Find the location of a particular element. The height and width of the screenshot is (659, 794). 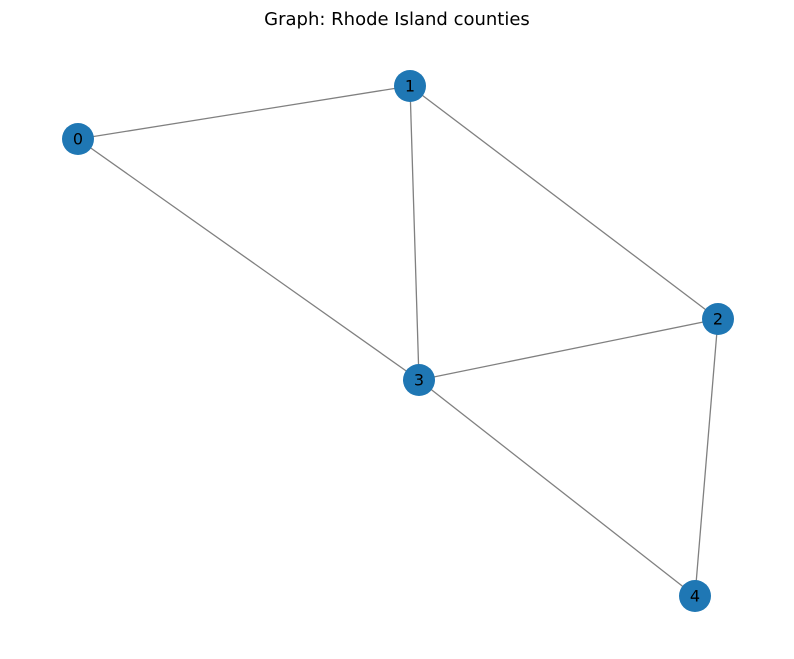

graph-title: Graph: Rhode Island counties is located at coordinates (397, 19).